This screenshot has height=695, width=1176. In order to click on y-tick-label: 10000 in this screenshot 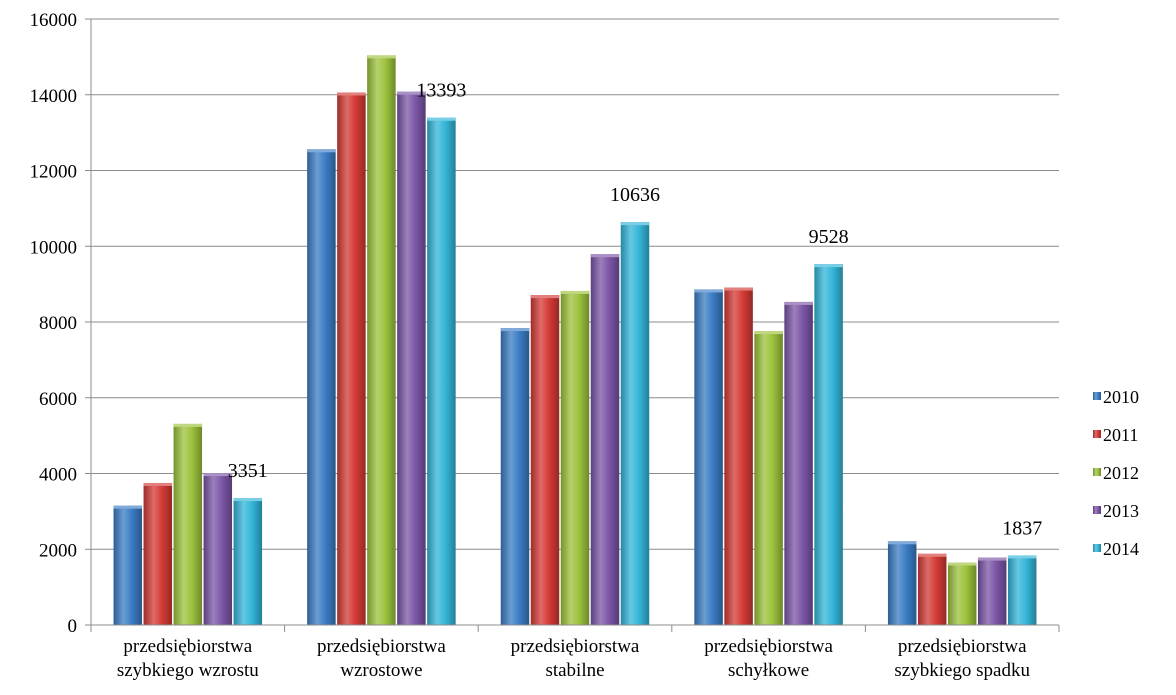, I will do `click(54, 247)`.